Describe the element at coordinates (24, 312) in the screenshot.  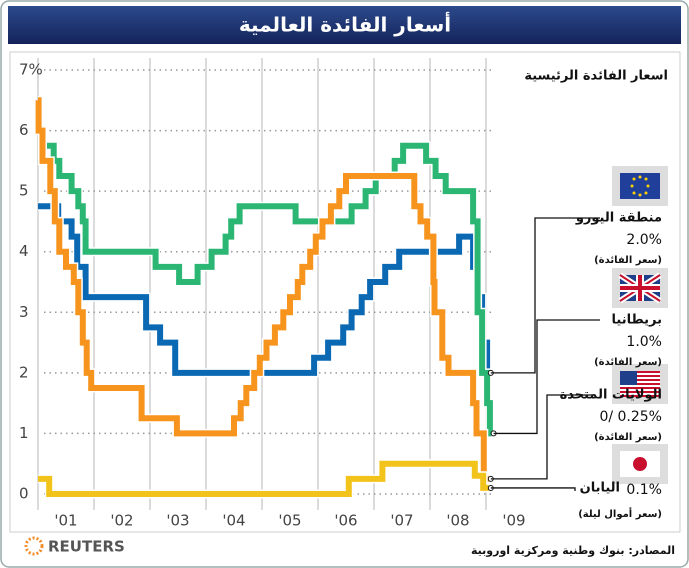
I see `y-tick-label: 3` at that location.